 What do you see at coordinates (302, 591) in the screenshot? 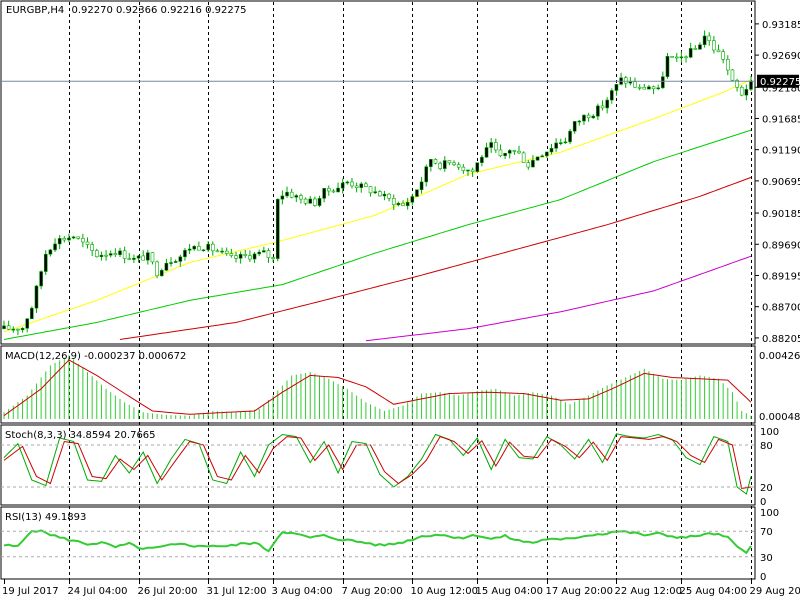
I see `time-label: 3 Aug 04:00` at bounding box center [302, 591].